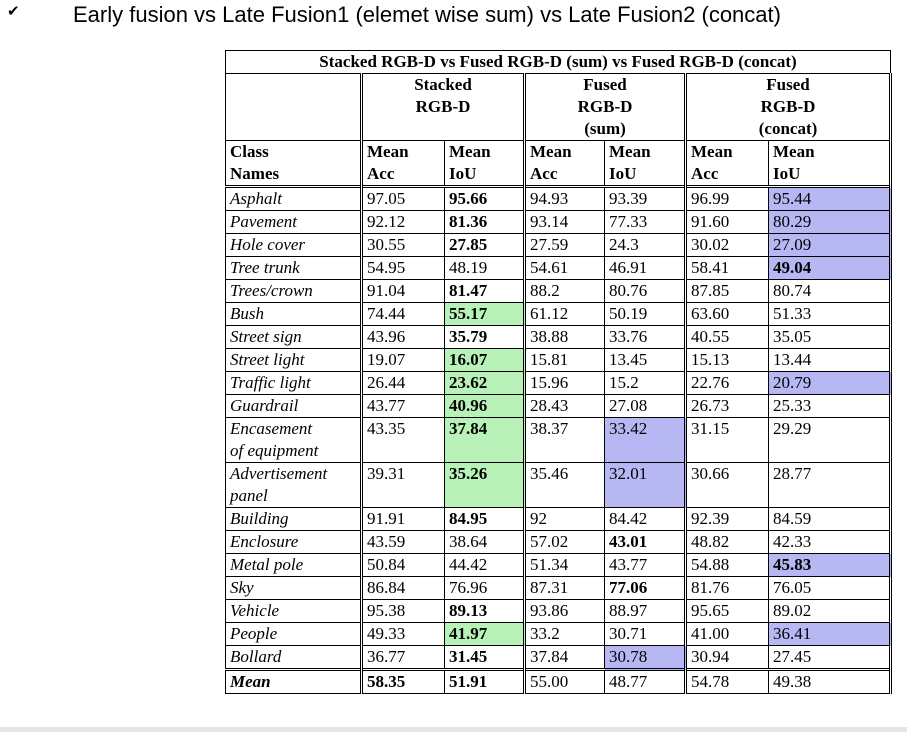  What do you see at coordinates (403, 406) in the screenshot?
I see `value-cell: 43.77` at bounding box center [403, 406].